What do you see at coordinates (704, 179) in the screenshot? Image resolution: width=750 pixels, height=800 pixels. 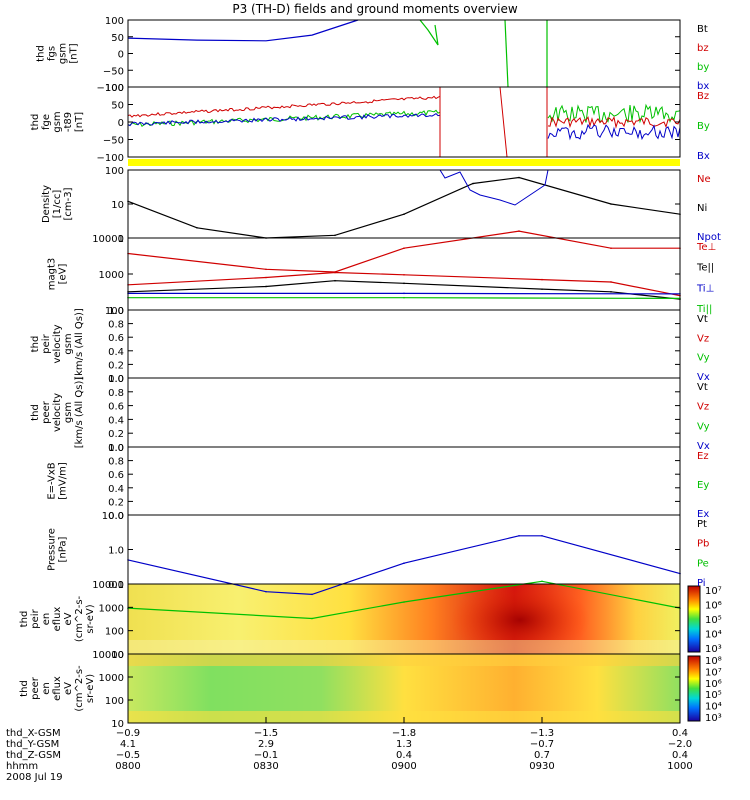 I see `density-legend-Ne: Ne` at bounding box center [704, 179].